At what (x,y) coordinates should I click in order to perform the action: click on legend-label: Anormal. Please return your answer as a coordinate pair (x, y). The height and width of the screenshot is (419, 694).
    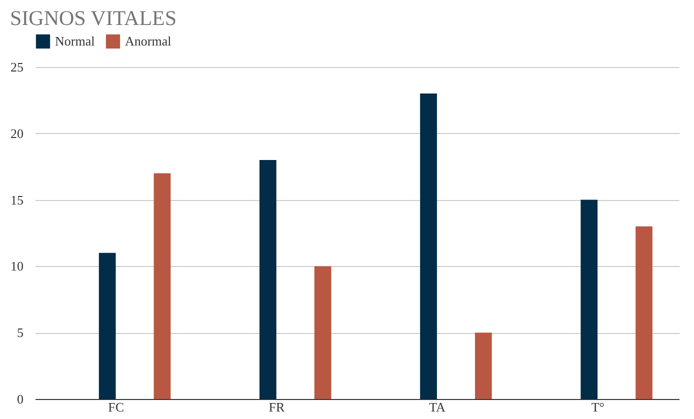
    Looking at the image, I should click on (148, 40).